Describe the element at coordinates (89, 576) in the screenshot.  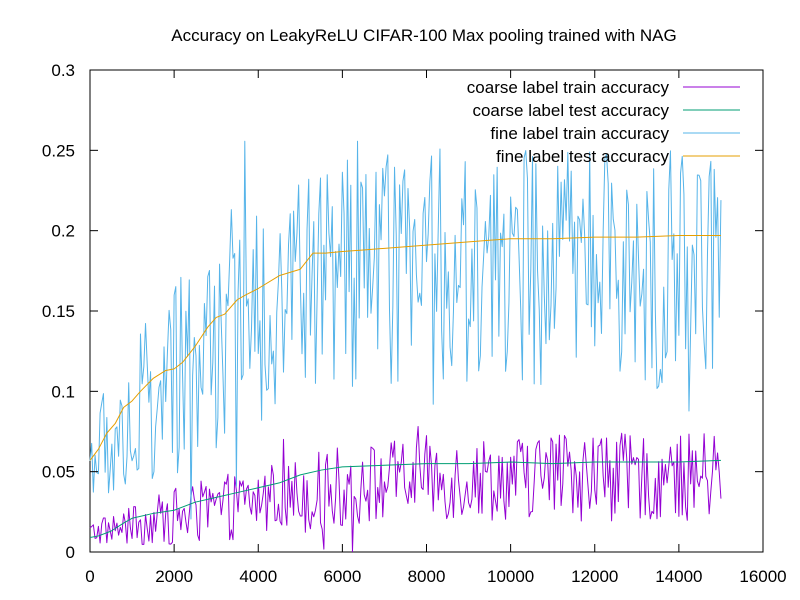
I see `x-tick-label: 0` at that location.